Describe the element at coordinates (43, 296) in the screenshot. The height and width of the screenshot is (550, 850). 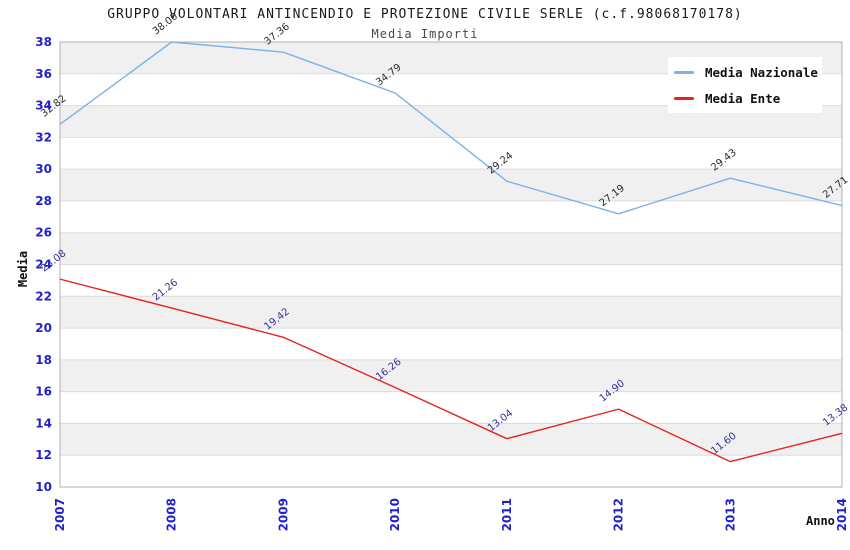
I see `y-tick-label-22: 22` at that location.